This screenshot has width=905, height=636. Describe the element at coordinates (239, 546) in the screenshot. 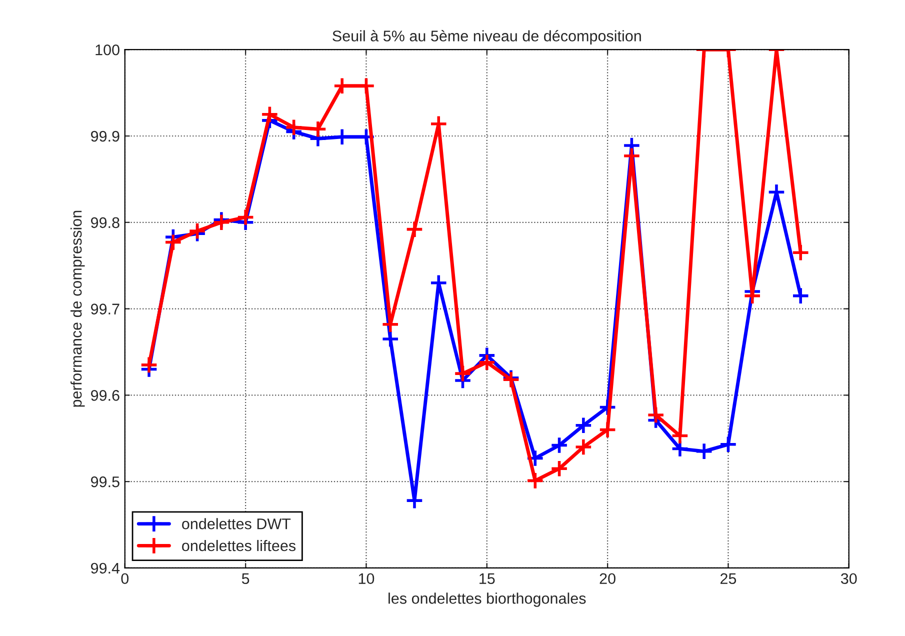

I see `legend-label: ondelettes liftees` at that location.